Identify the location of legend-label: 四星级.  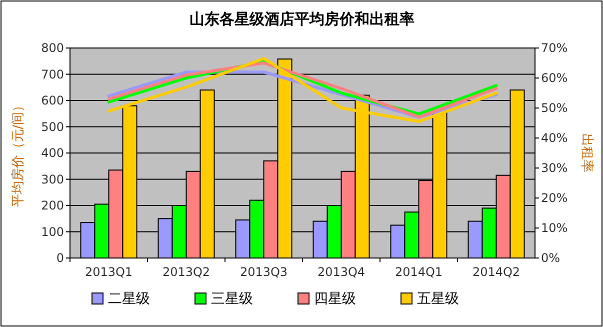
(335, 299).